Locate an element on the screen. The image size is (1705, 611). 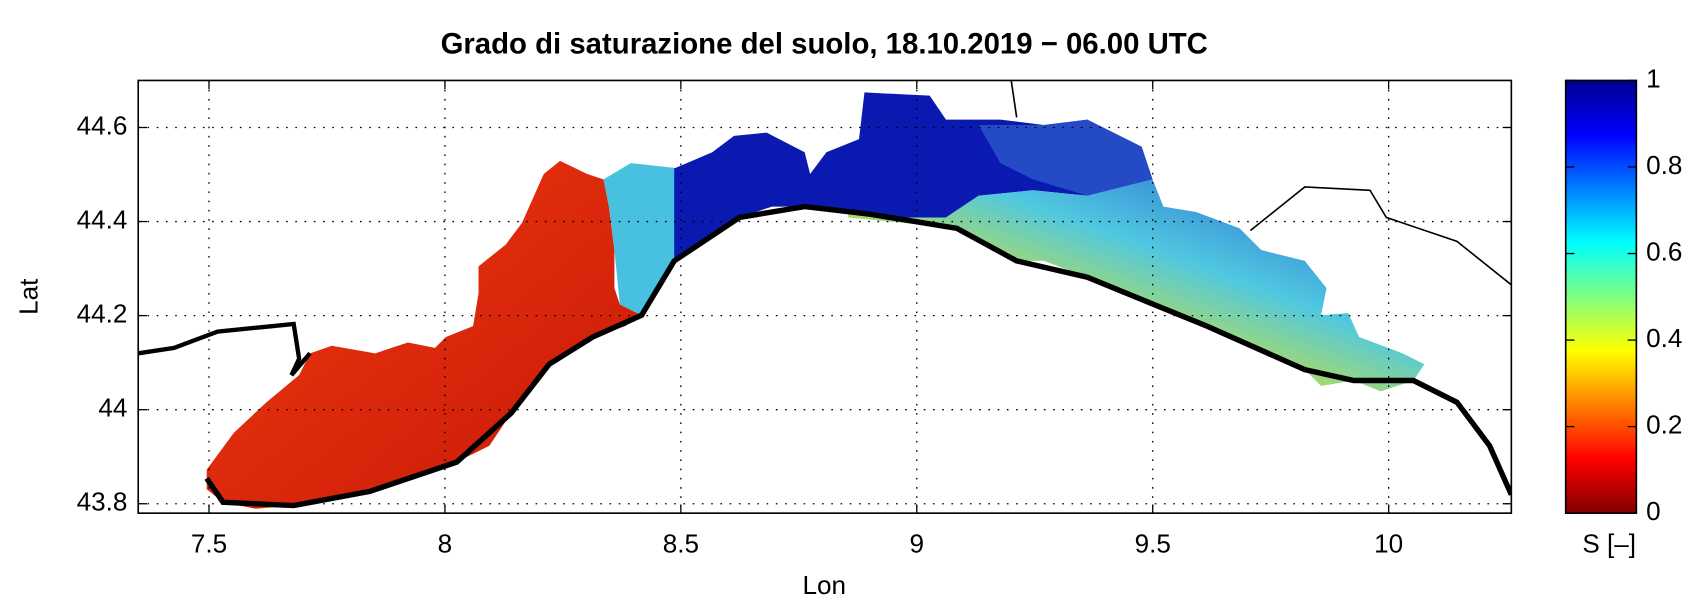
region-blue-inland is located at coordinates (1065, 157).